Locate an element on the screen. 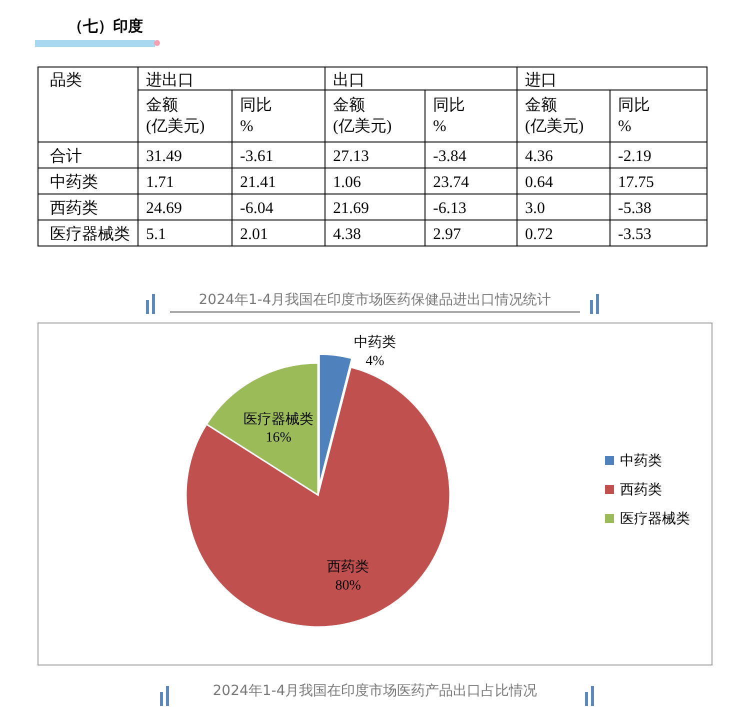  slice-label: 医疗器械类 is located at coordinates (279, 419).